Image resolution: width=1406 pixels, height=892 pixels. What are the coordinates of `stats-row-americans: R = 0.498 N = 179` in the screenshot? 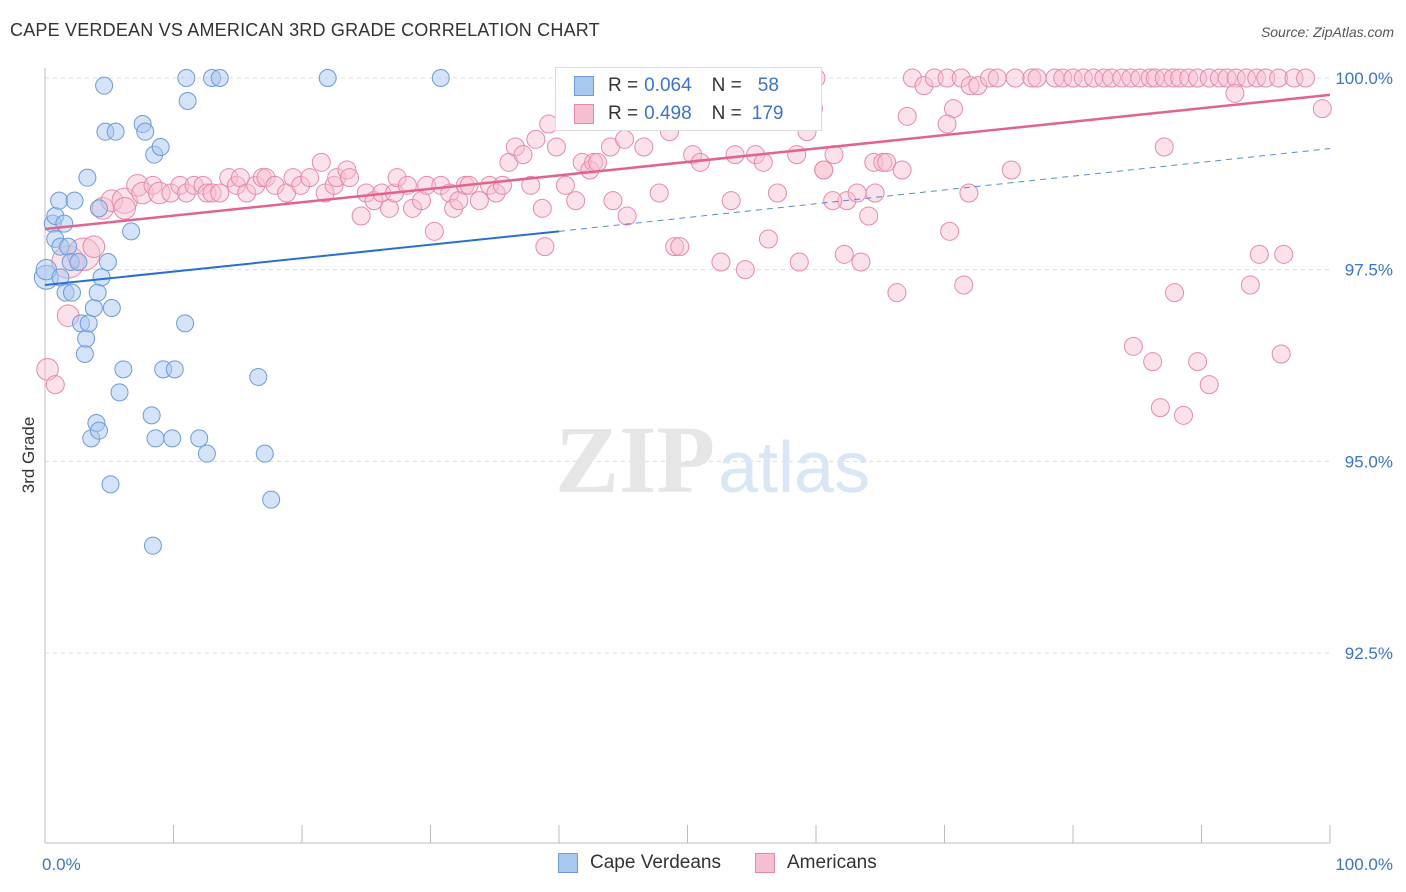 It's located at (678, 114).